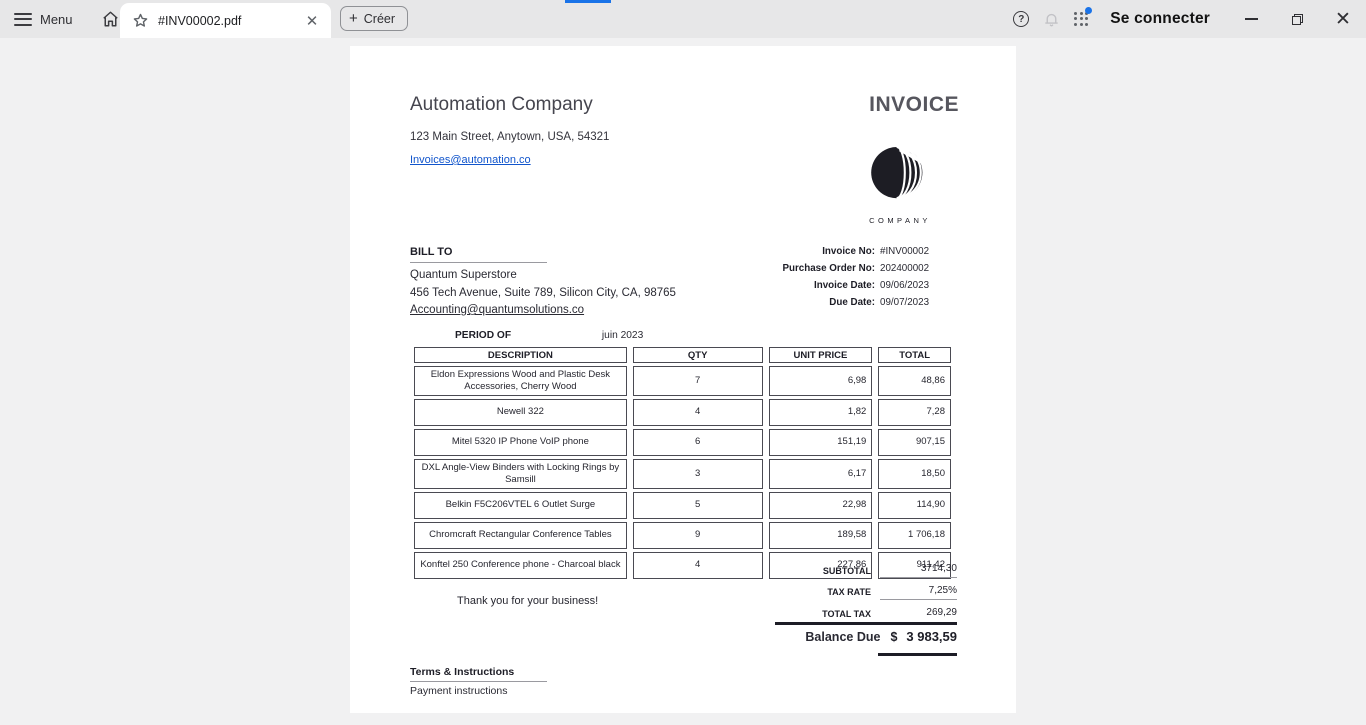 This screenshot has height=725, width=1366. I want to click on period-row: PERIOD OF juin 2023, so click(549, 335).